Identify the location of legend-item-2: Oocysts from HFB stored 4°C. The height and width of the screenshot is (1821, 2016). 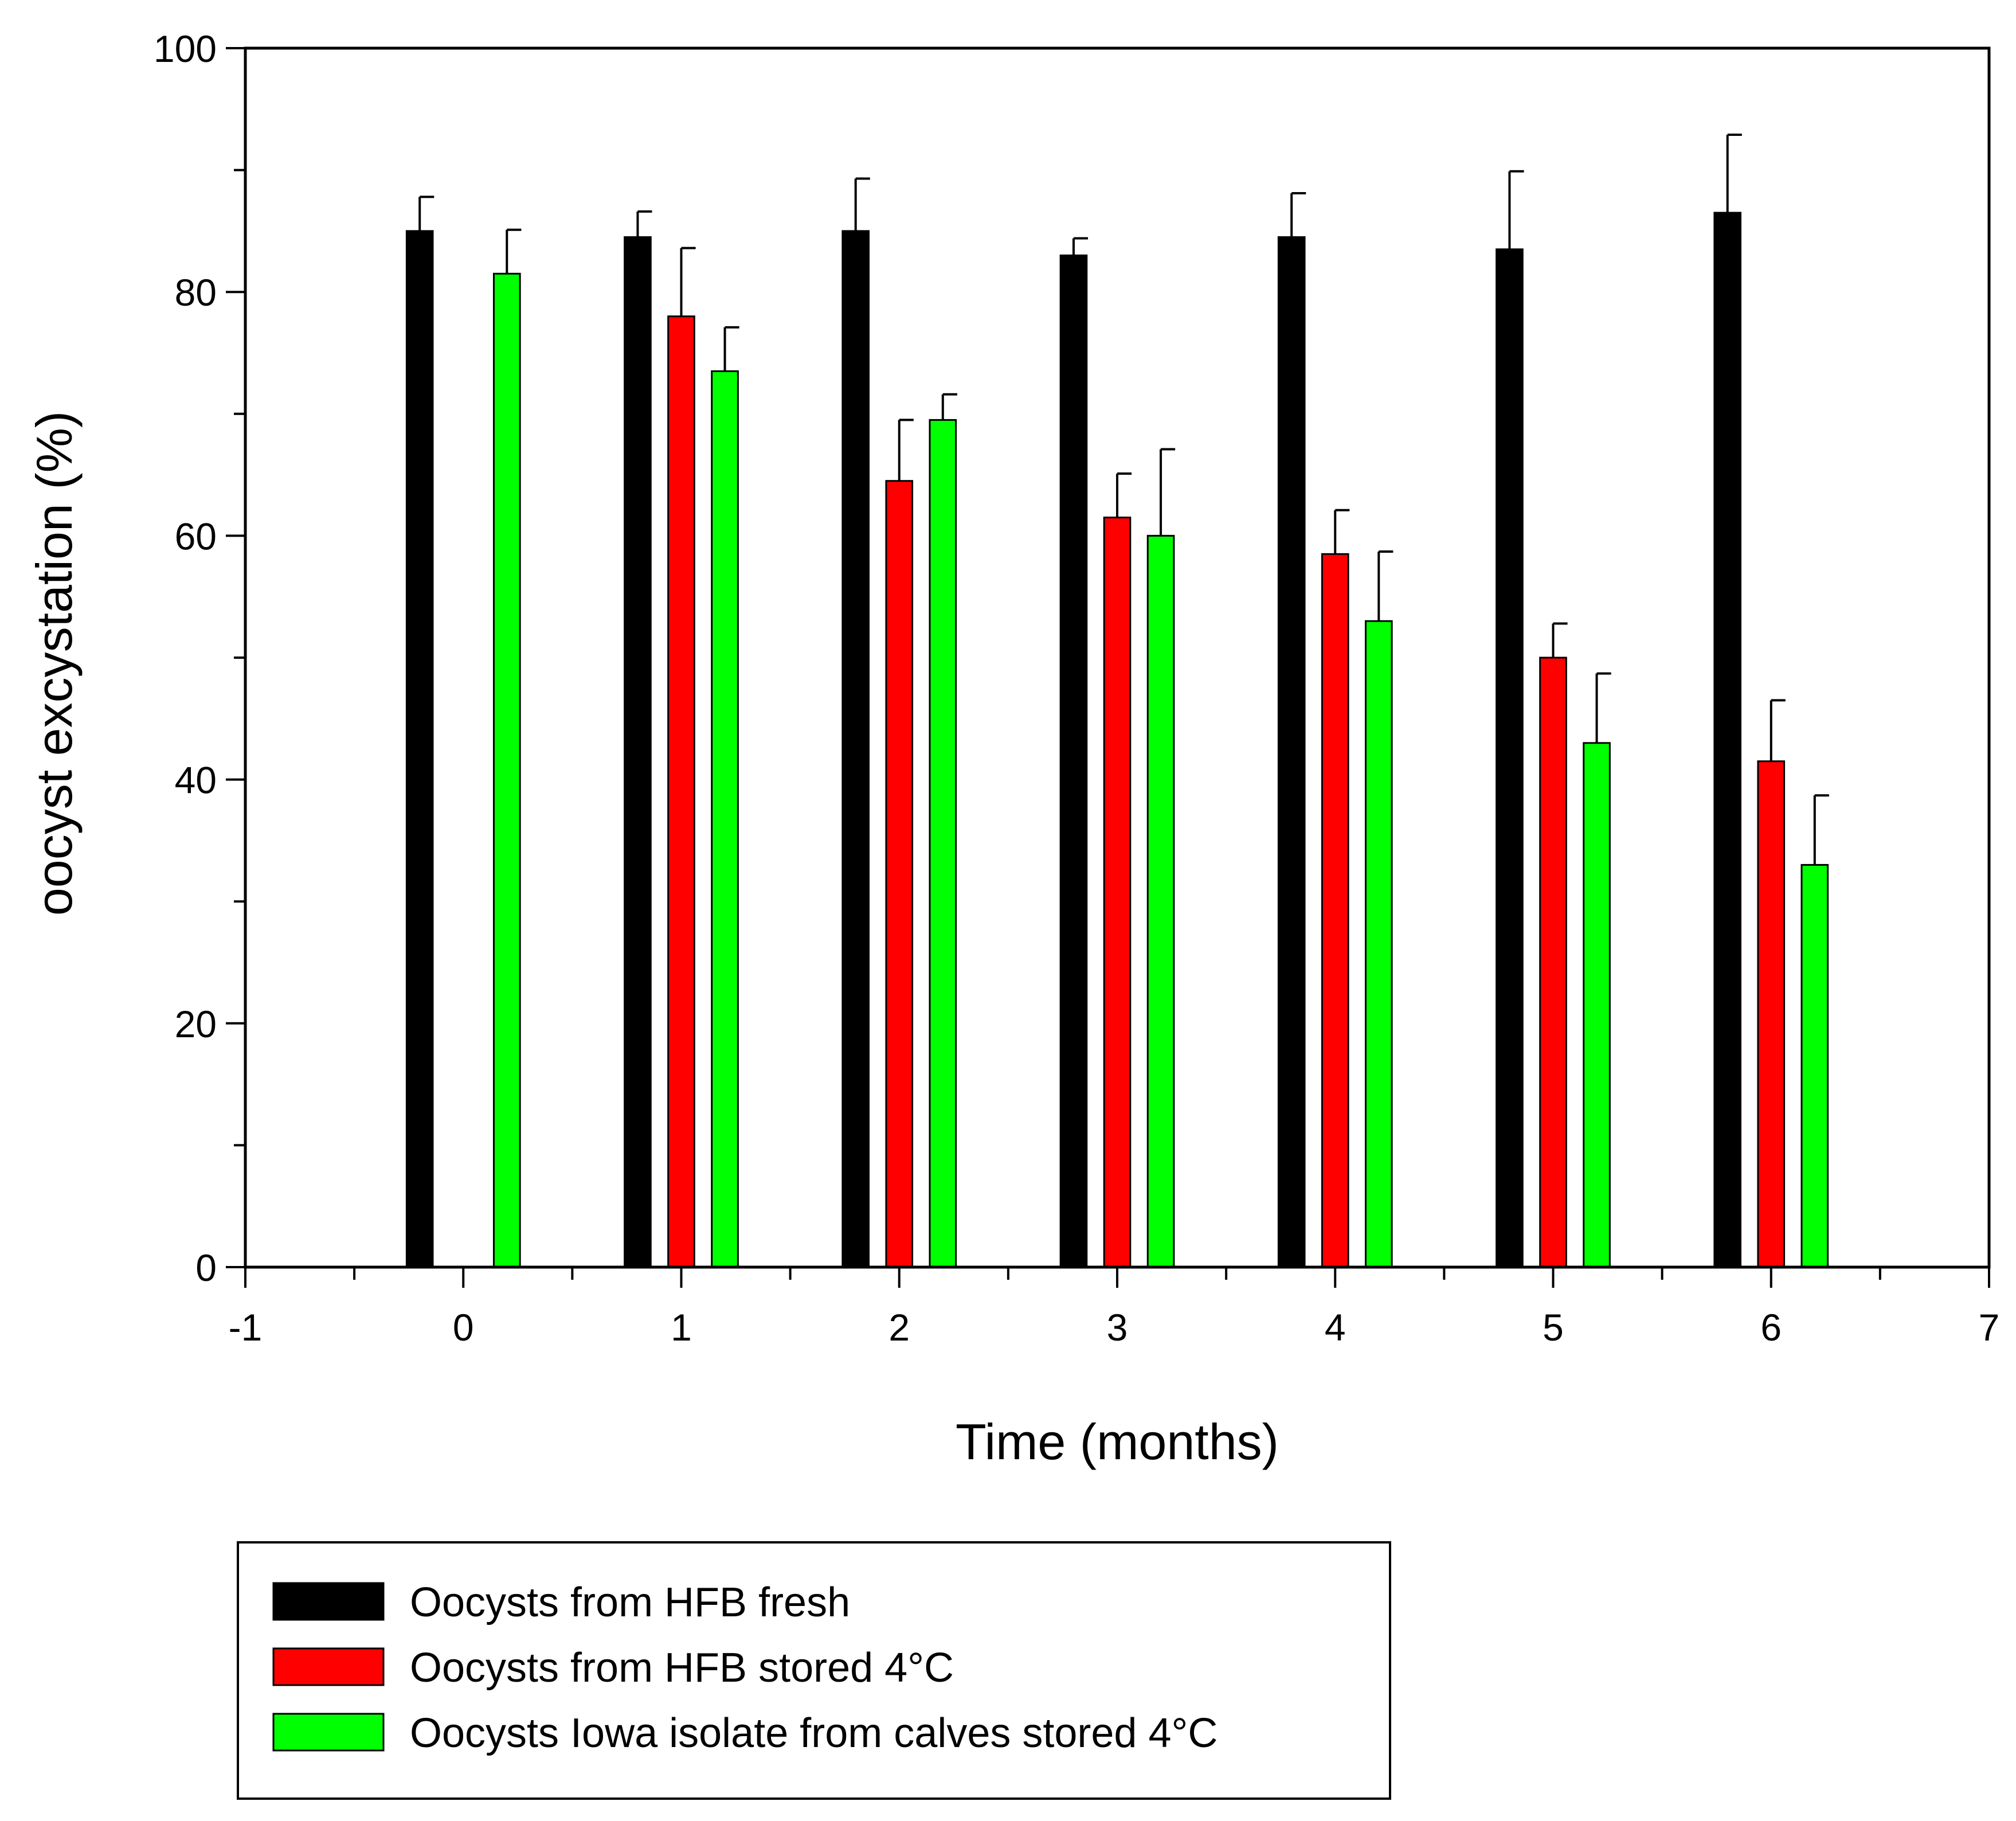
(613, 1668).